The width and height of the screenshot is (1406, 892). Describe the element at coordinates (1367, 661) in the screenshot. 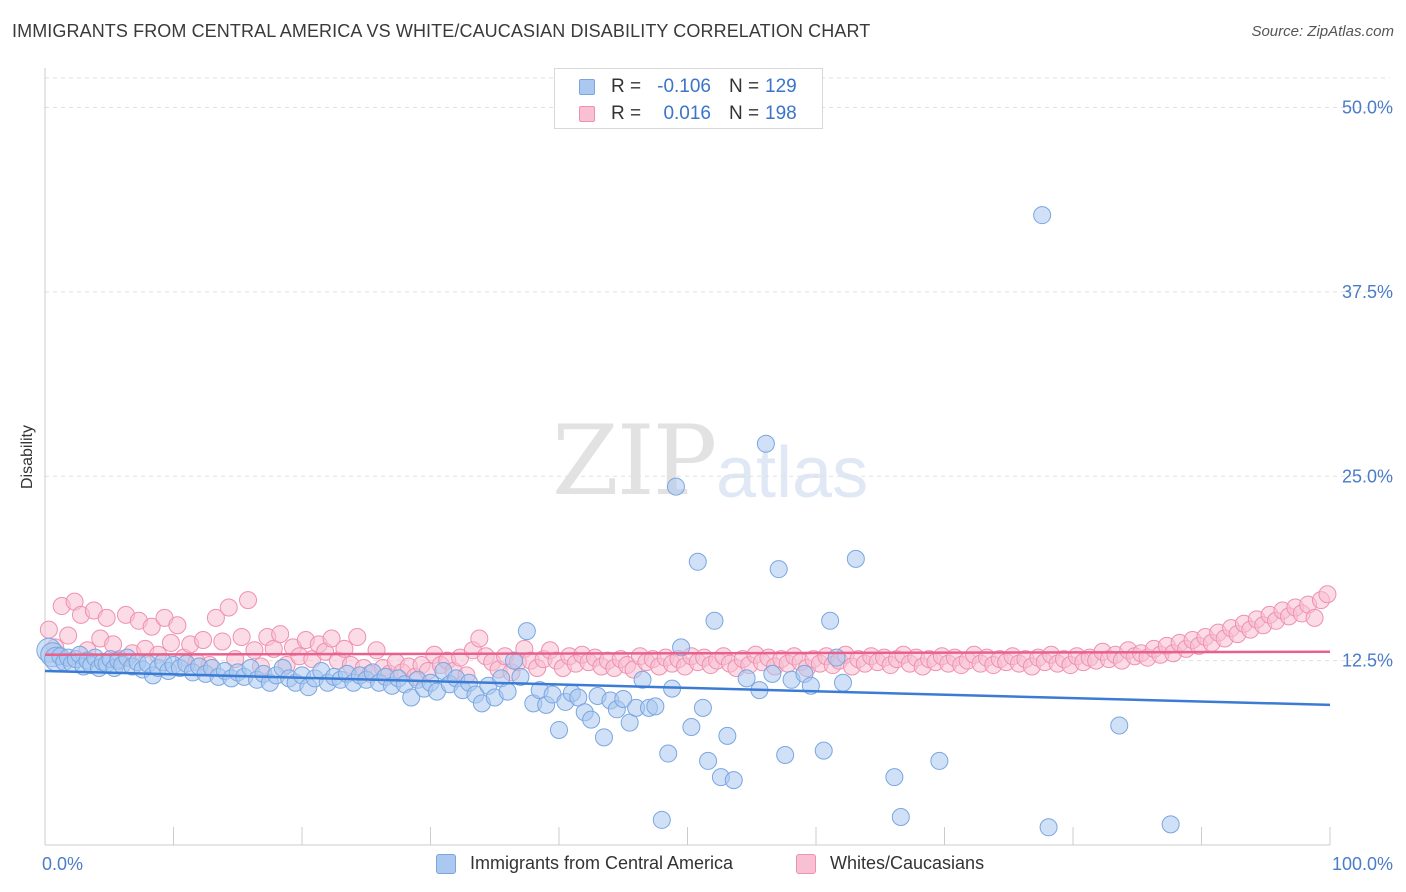

I see `y-tick-label: 12.5%` at that location.